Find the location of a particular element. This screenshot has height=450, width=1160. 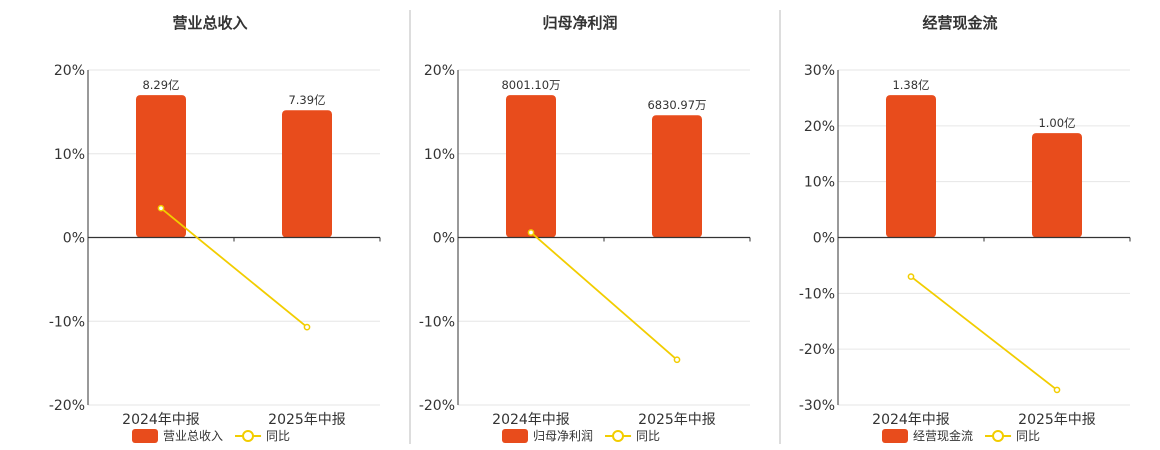

chart-title: 营业总收入 is located at coordinates (209, 23).